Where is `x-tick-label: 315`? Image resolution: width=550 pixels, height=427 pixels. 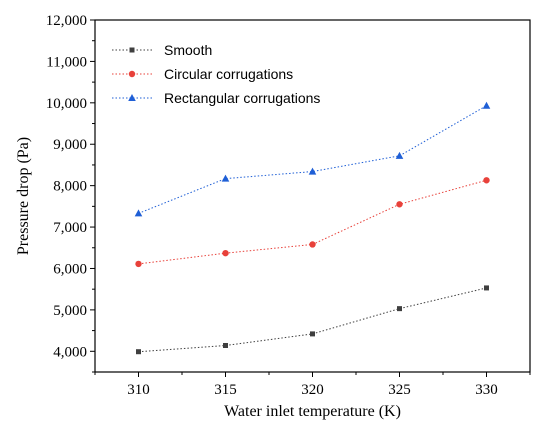 x-tick-label: 315 is located at coordinates (225, 390).